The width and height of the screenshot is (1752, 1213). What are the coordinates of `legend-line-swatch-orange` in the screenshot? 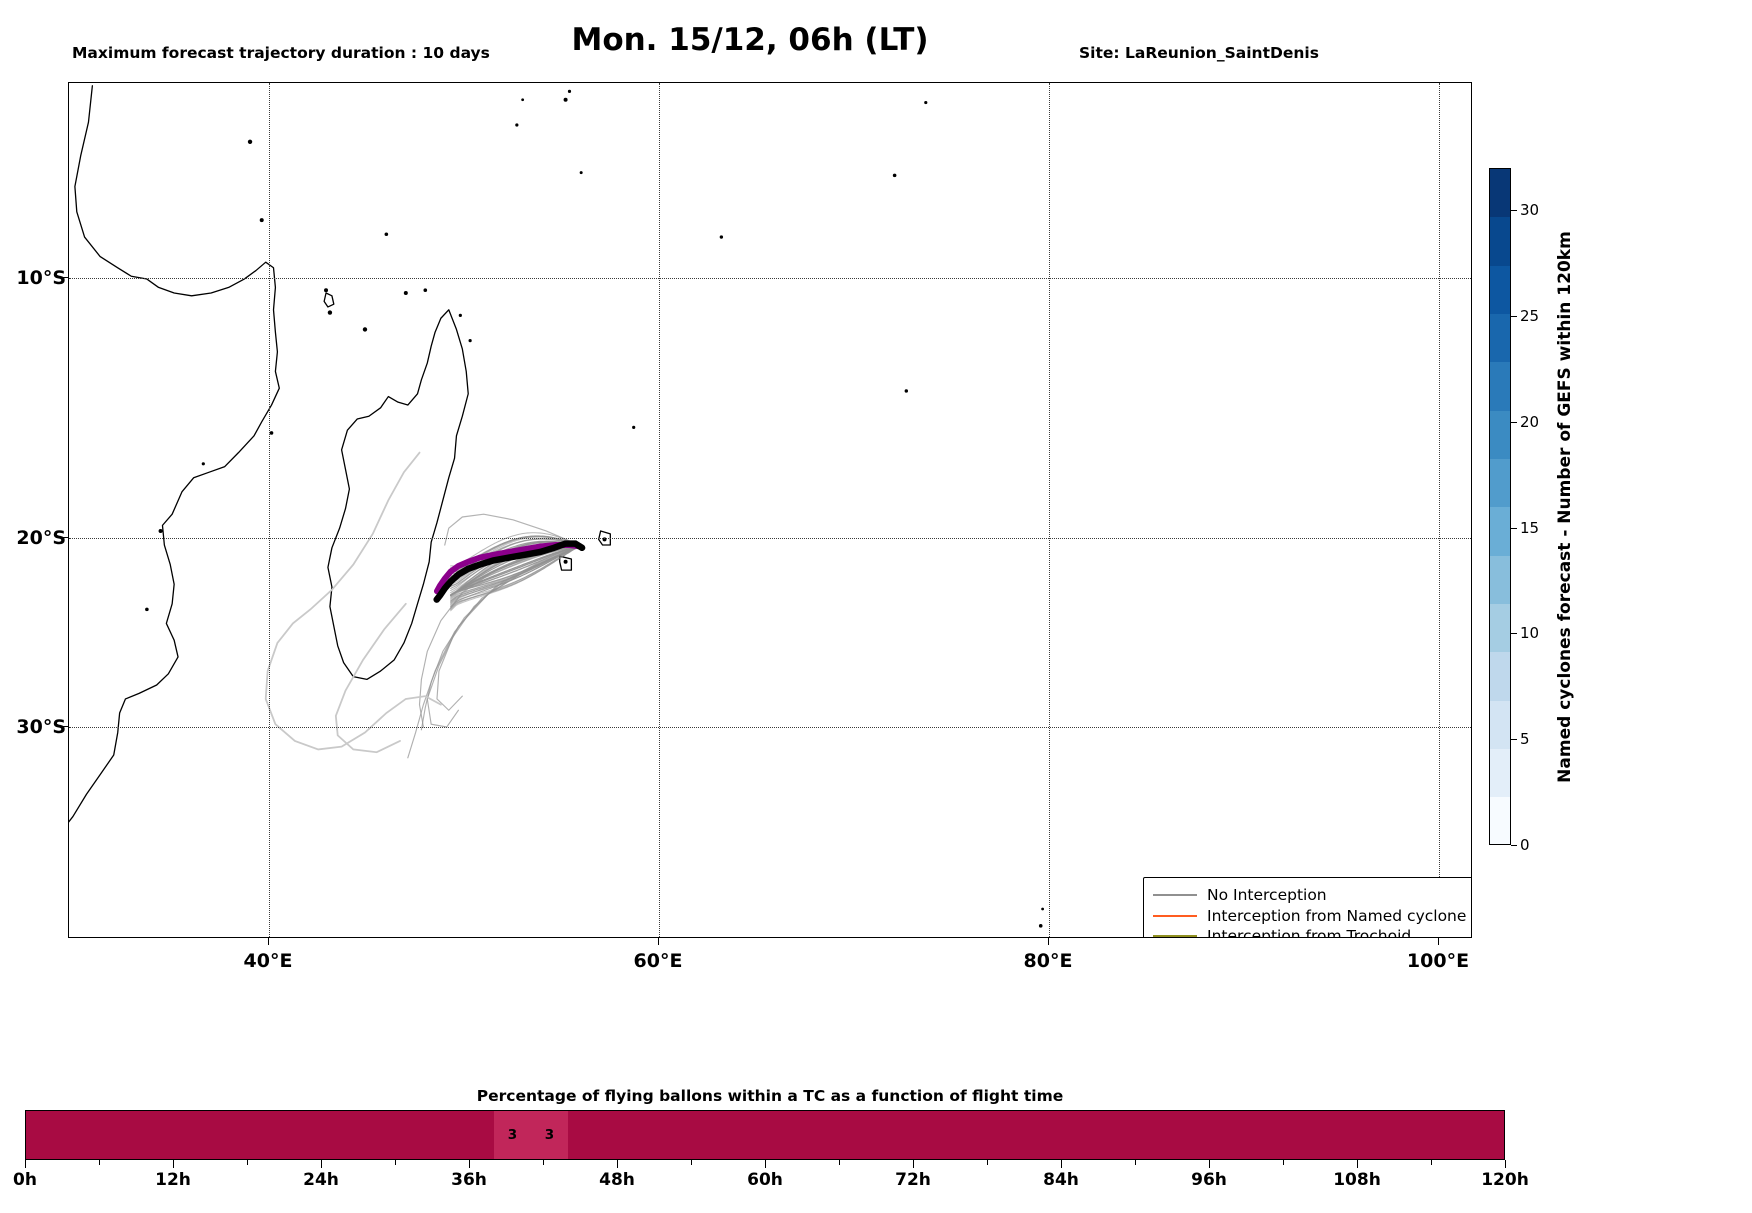 It's located at (1175, 916).